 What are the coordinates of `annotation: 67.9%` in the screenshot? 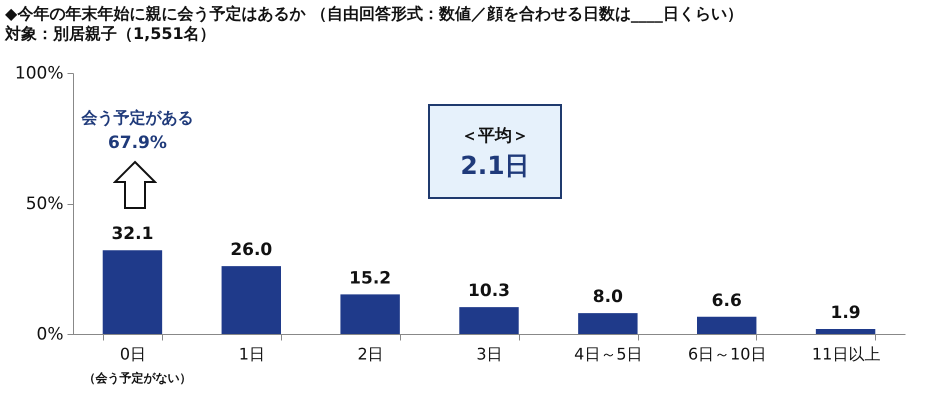 It's located at (137, 143).